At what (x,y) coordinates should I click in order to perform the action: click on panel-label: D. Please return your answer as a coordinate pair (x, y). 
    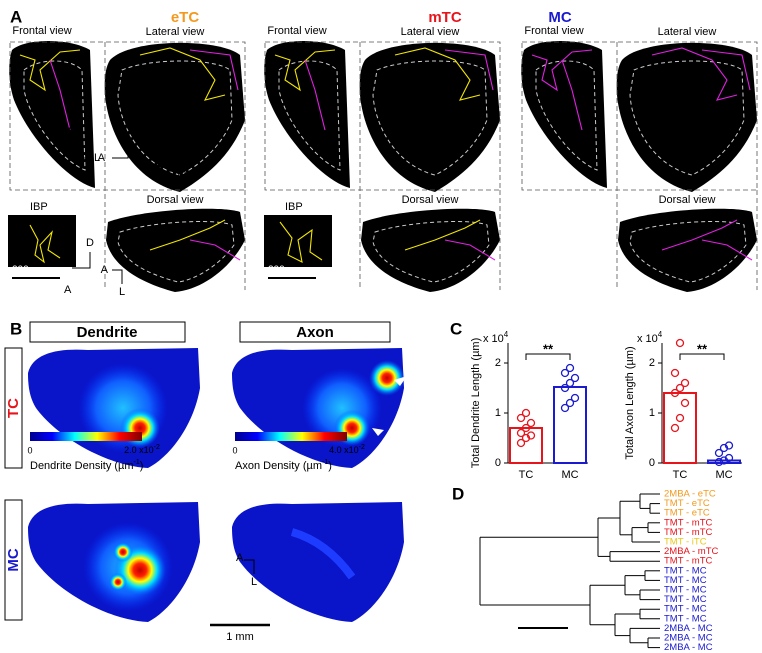
    Looking at the image, I should click on (458, 493).